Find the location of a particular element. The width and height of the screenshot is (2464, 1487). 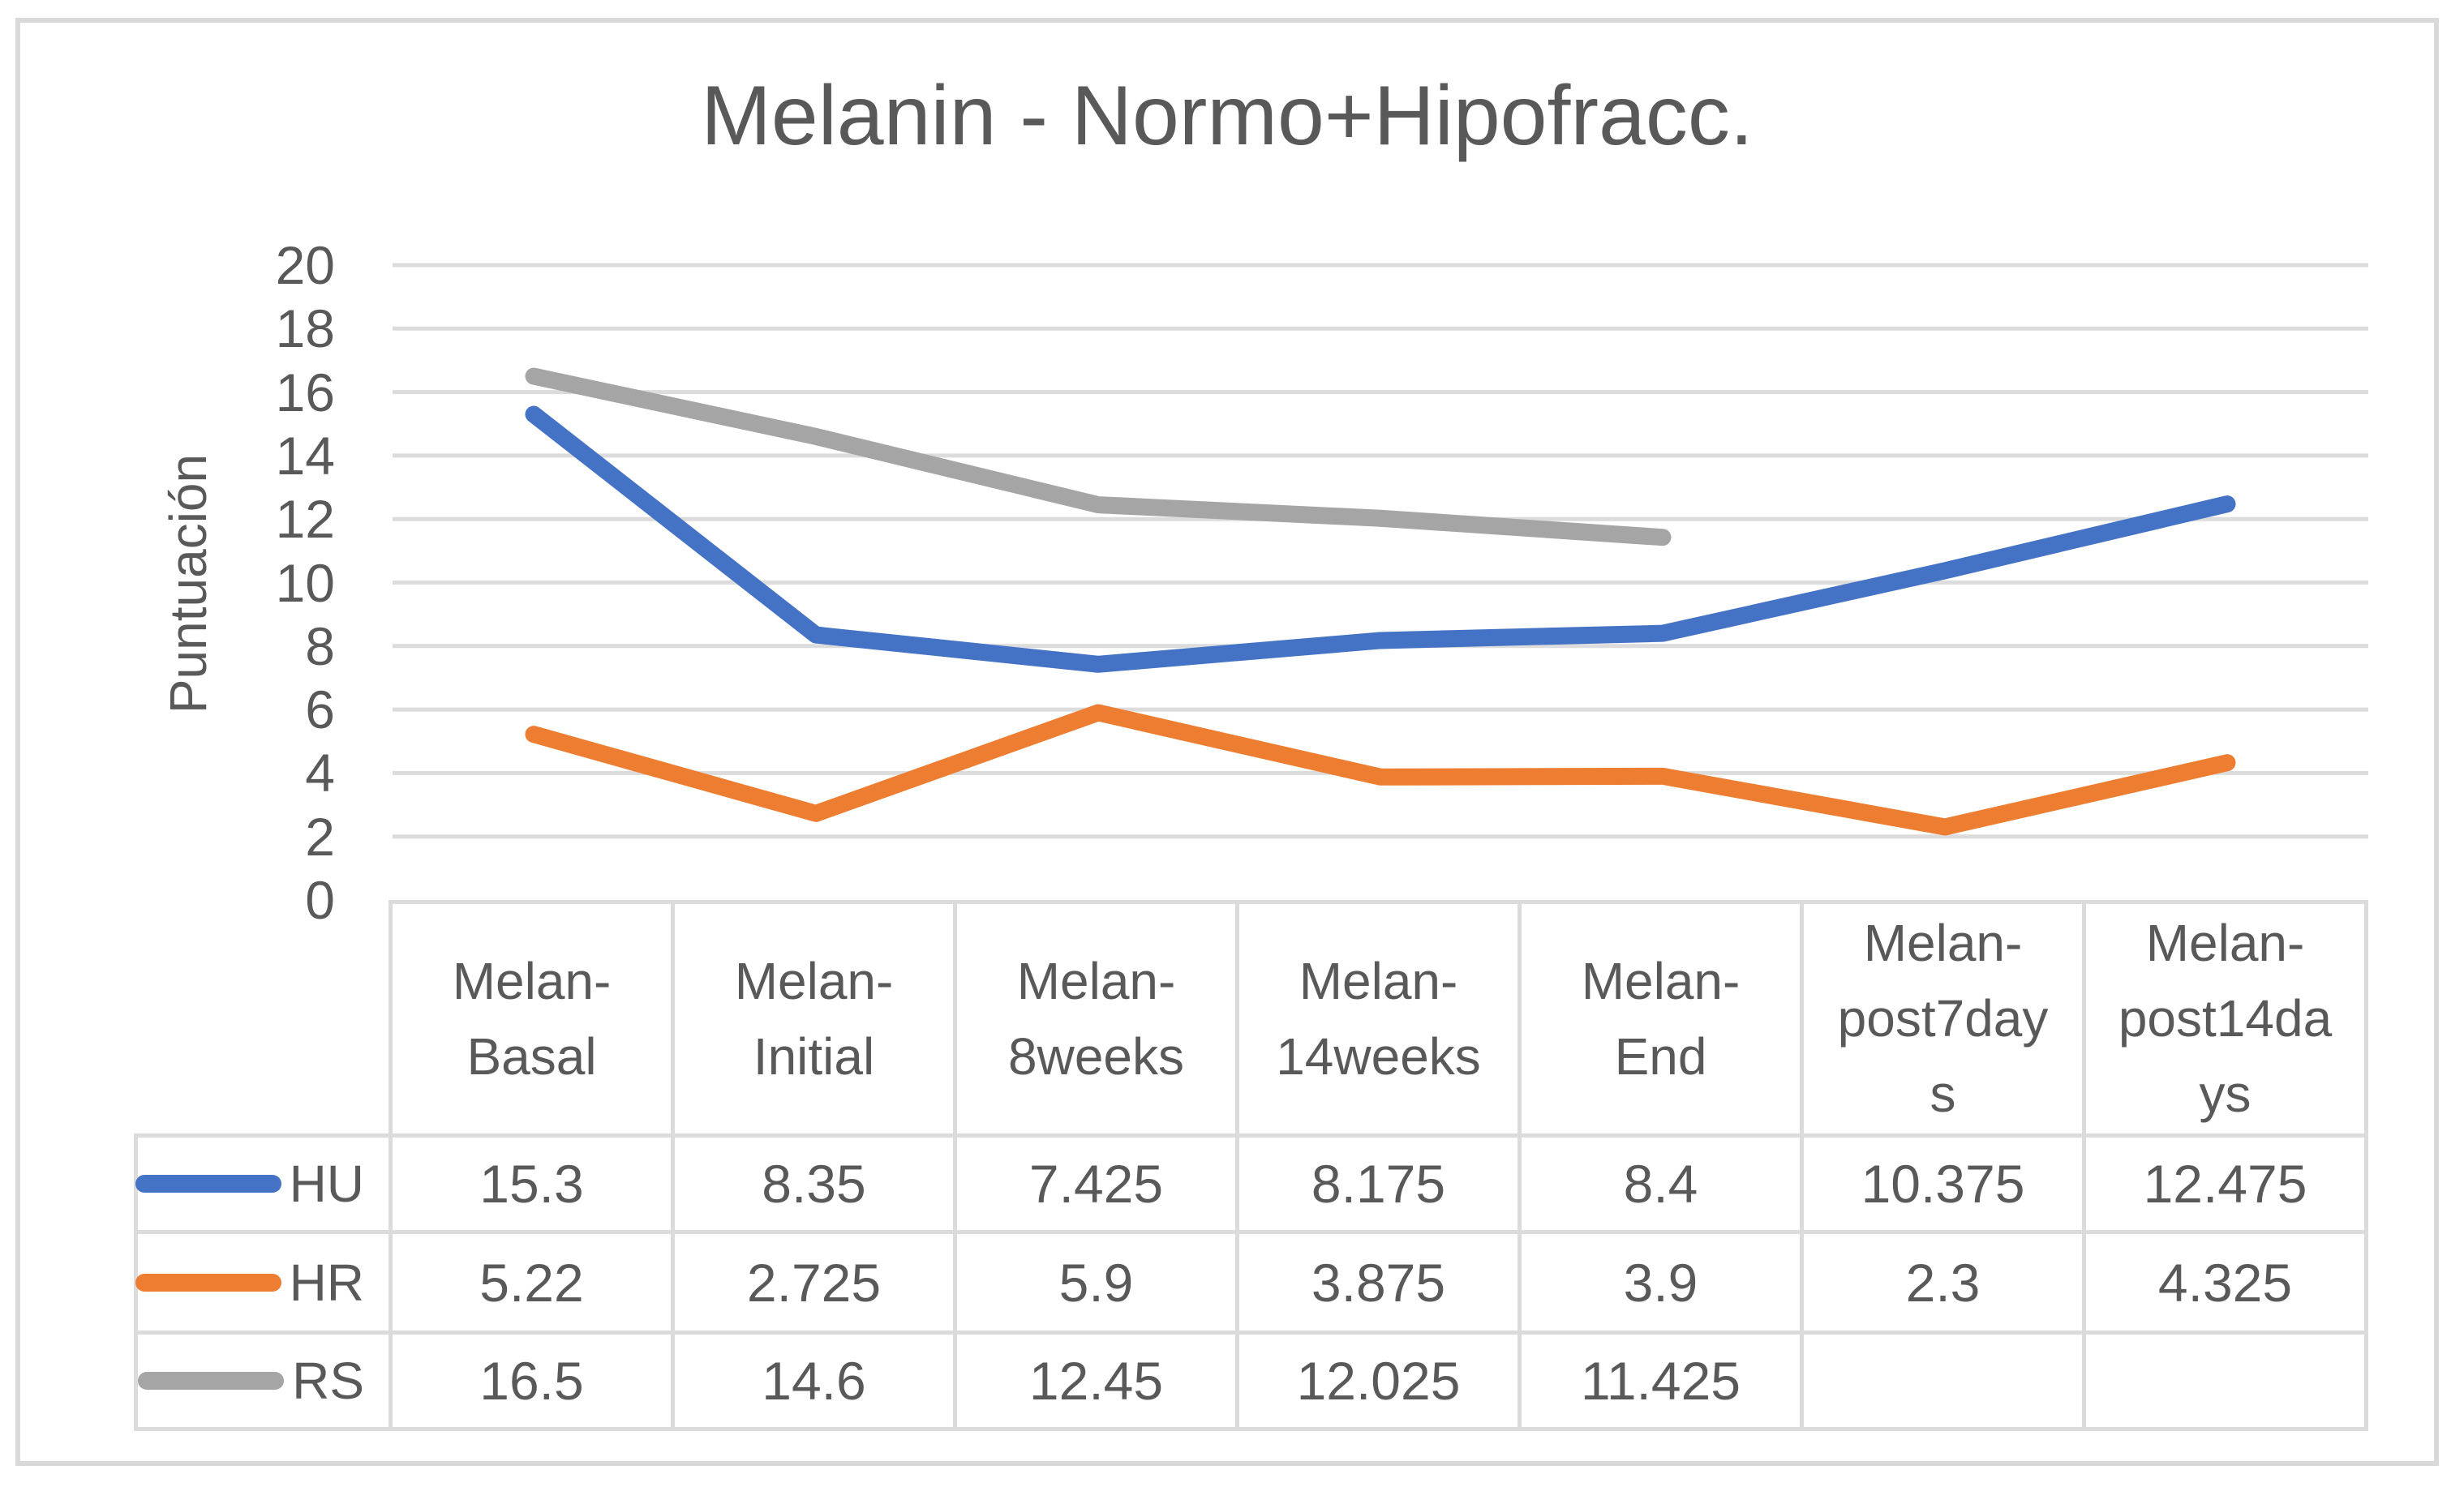

table-cell: 7.425 is located at coordinates (1098, 1186).